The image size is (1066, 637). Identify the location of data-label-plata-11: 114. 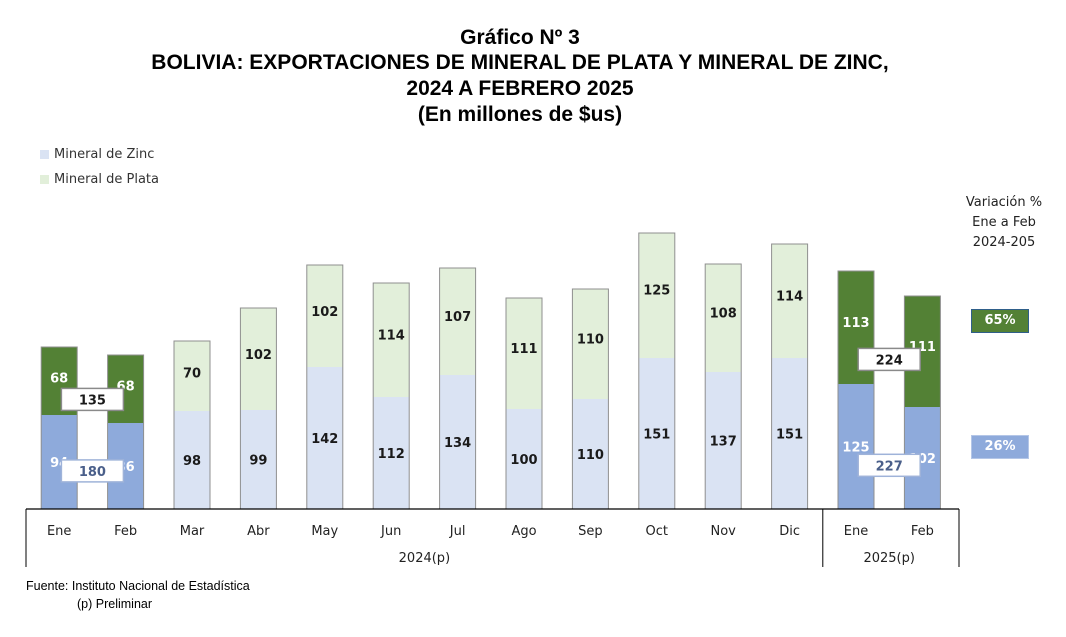
(789, 296).